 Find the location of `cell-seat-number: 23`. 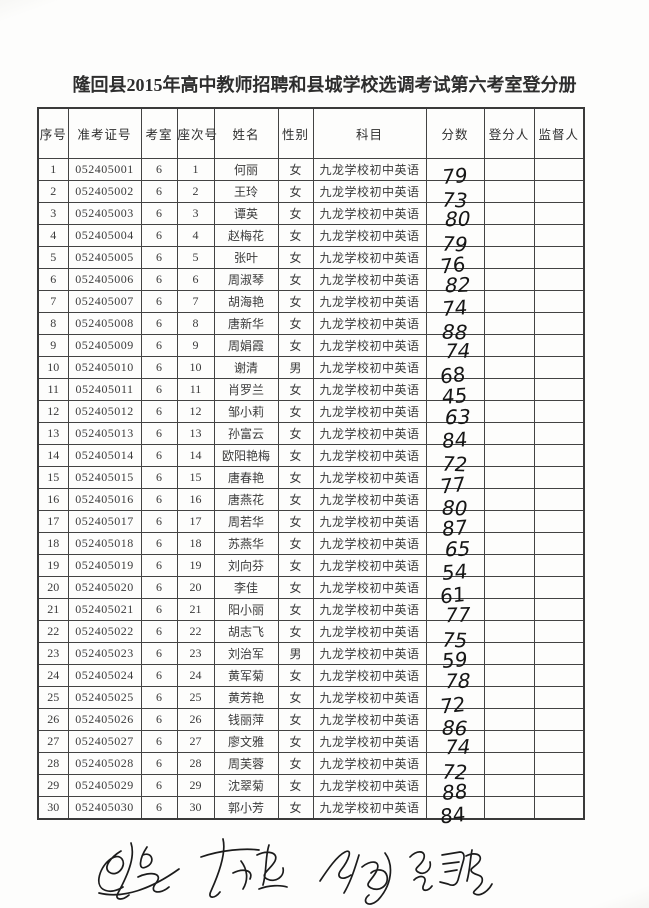

cell-seat-number: 23 is located at coordinates (195, 653).